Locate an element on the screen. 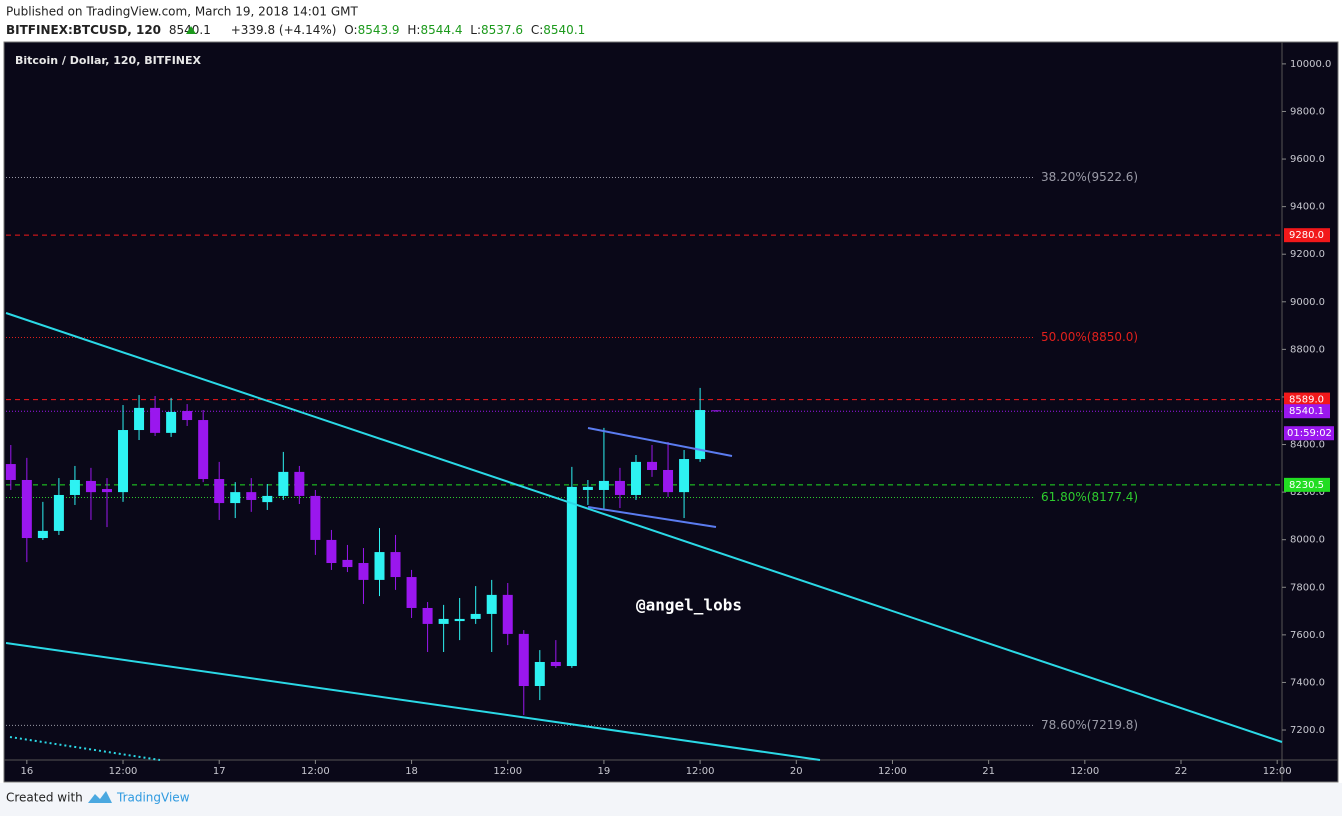 Image resolution: width=1342 pixels, height=816 pixels. y-tick-label: 9200.0 is located at coordinates (1307, 254).